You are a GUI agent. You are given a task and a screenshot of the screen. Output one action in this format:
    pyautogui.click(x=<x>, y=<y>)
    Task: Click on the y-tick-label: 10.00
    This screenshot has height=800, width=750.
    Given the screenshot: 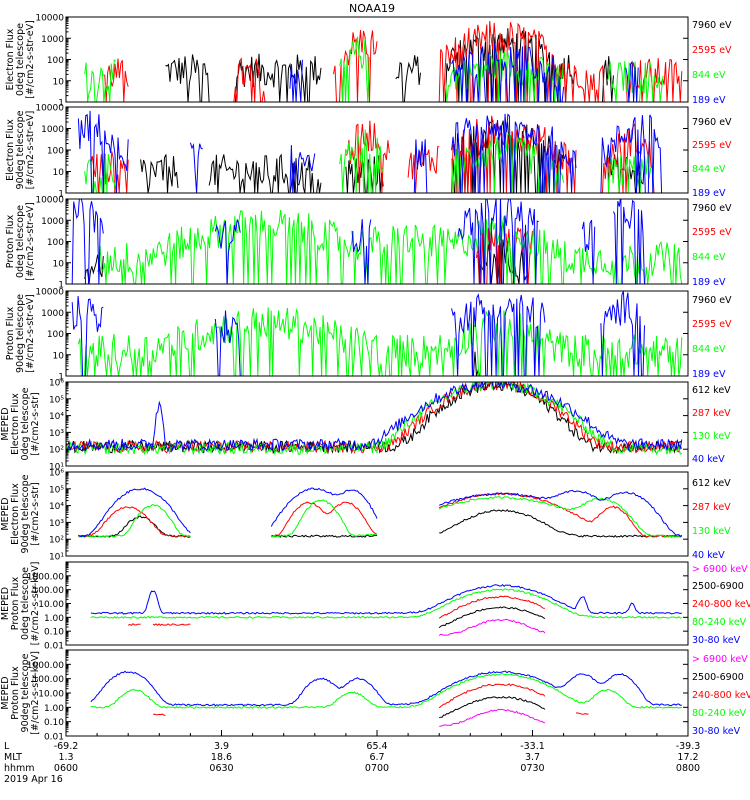 What is the action you would take?
    pyautogui.click(x=51, y=605)
    